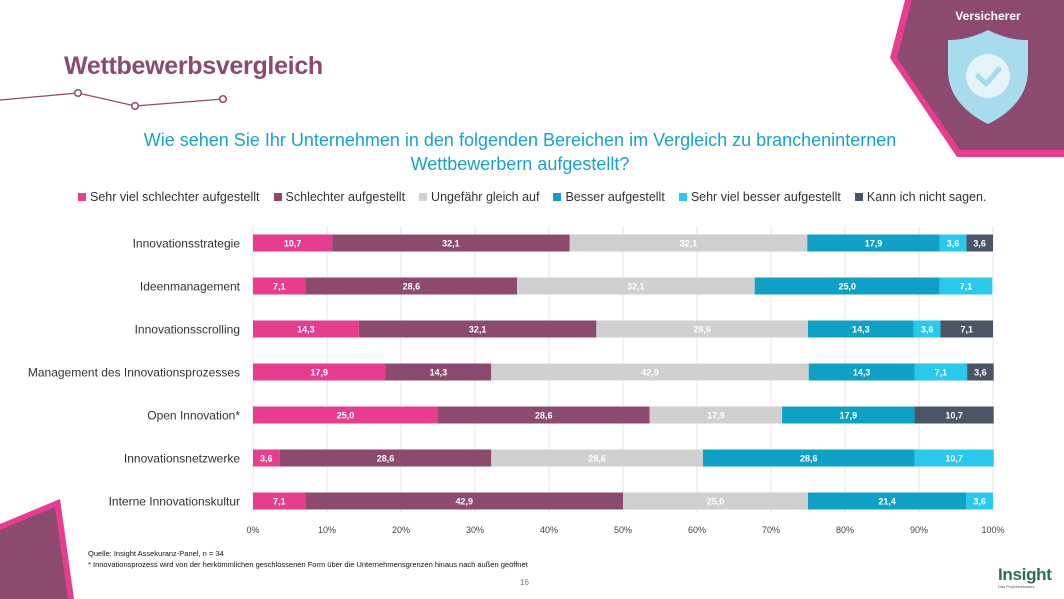  What do you see at coordinates (623, 530) in the screenshot?
I see `x-tick-label: 50%` at bounding box center [623, 530].